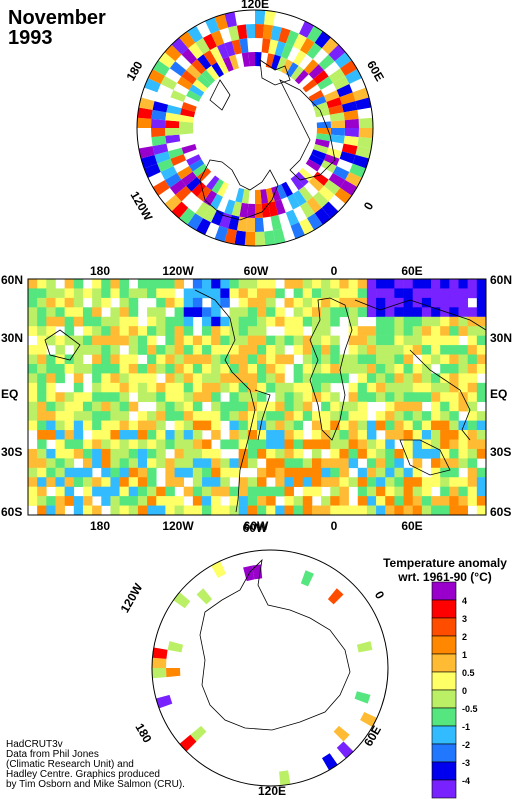 The height and width of the screenshot is (800, 512). What do you see at coordinates (256, 271) in the screenshot?
I see `top-lon-label: 60W` at bounding box center [256, 271].